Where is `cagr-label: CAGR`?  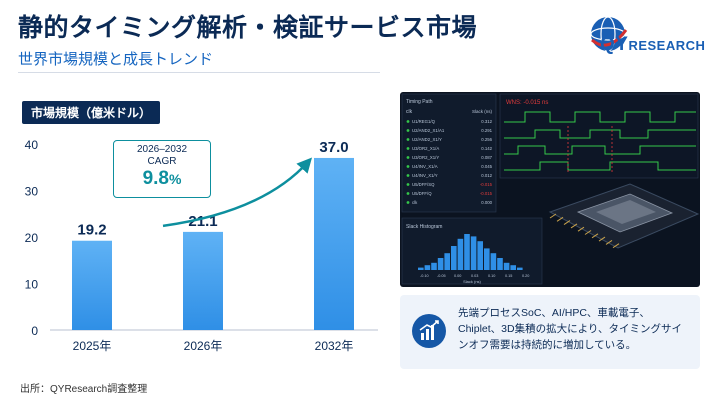 cagr-label: CAGR is located at coordinates (162, 161).